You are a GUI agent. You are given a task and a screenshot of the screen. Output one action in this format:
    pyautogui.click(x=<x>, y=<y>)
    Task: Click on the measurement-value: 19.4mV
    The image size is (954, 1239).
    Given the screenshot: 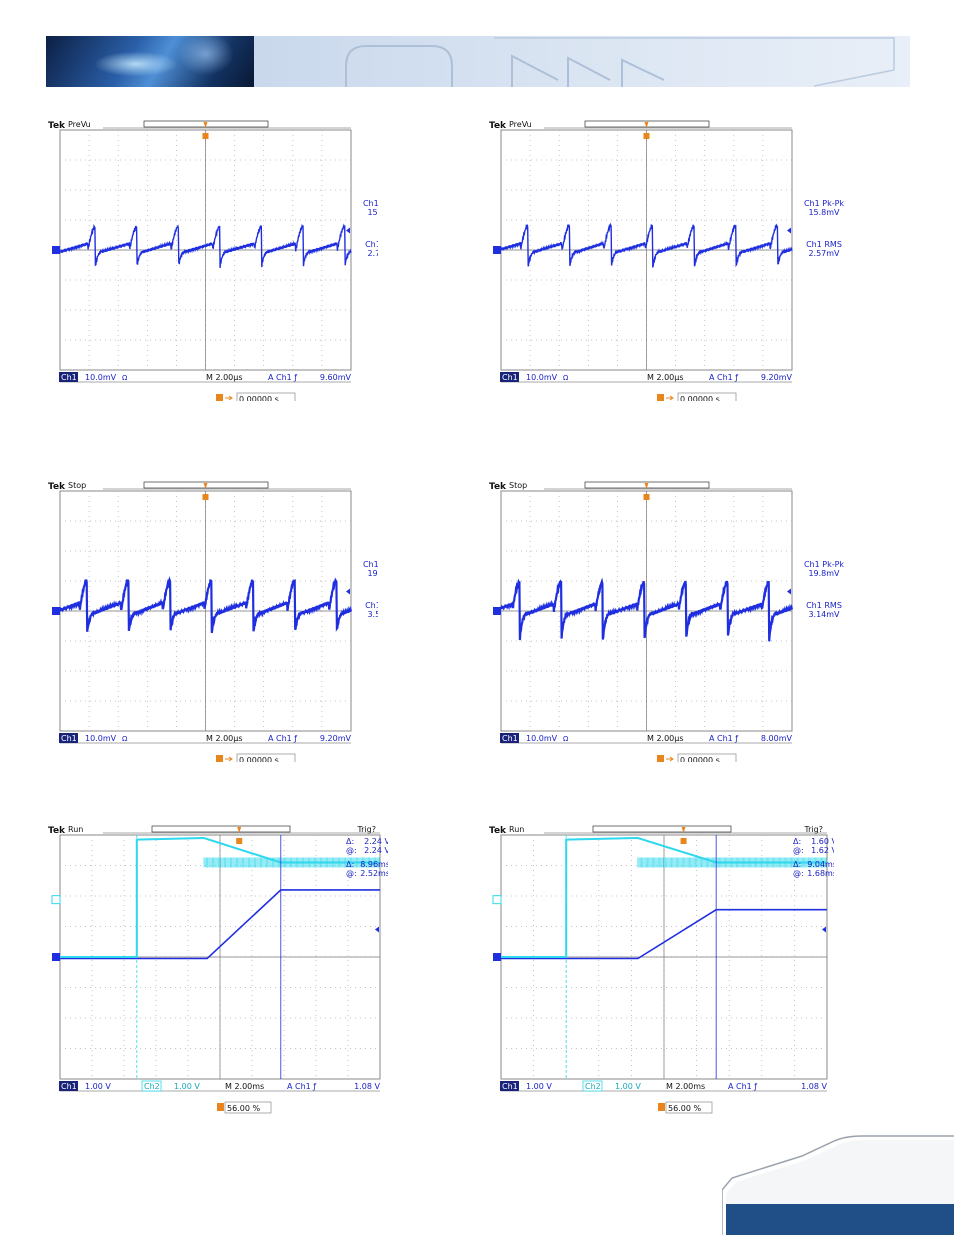 What is the action you would take?
    pyautogui.click(x=372, y=573)
    